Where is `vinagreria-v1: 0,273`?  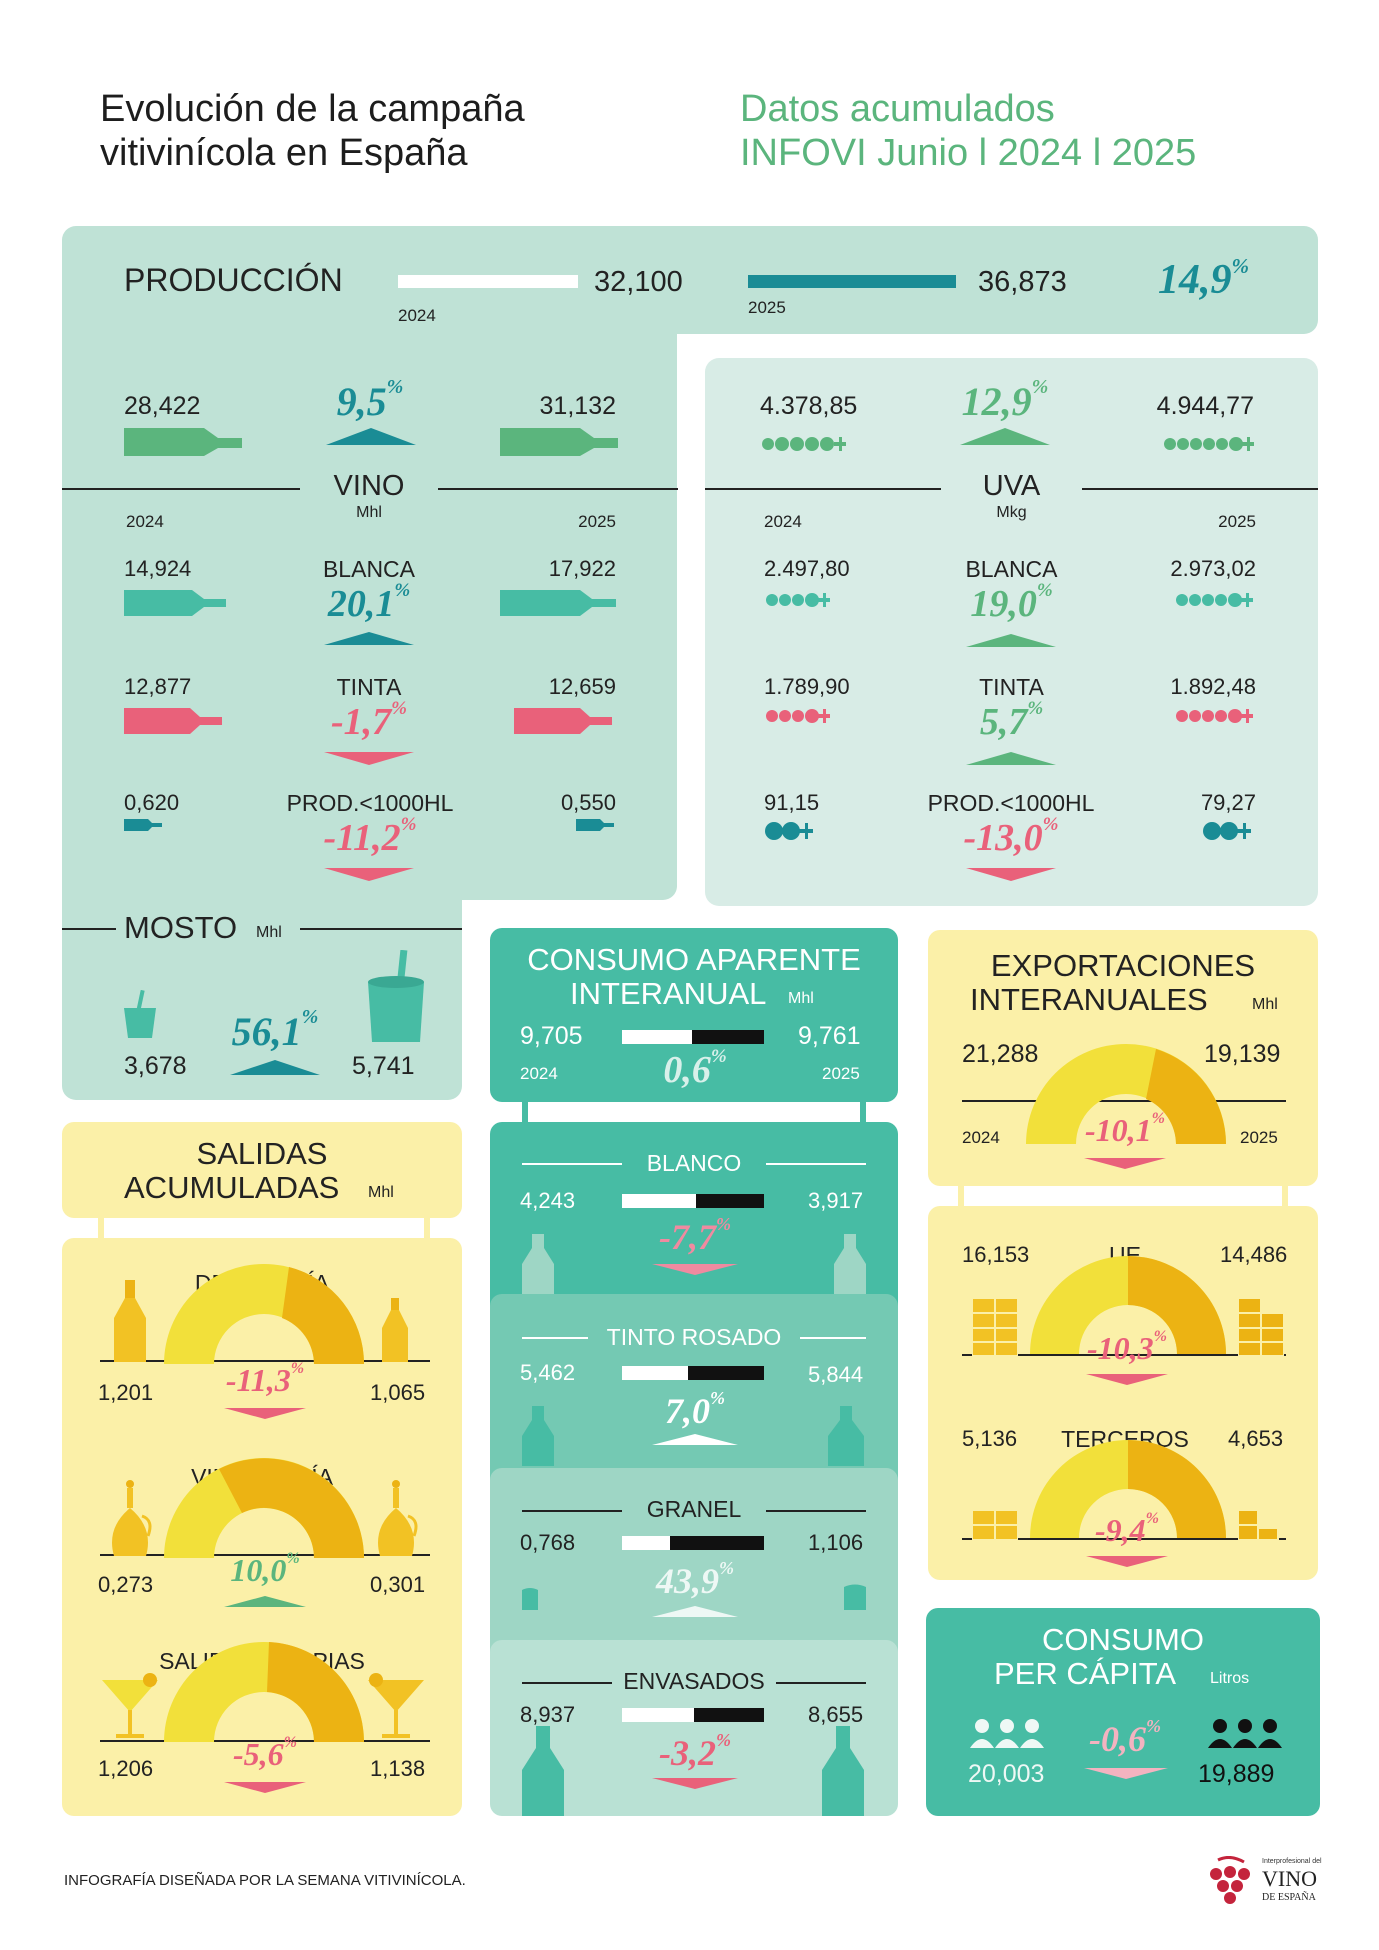
vinagreria-v1: 0,273 is located at coordinates (126, 1584).